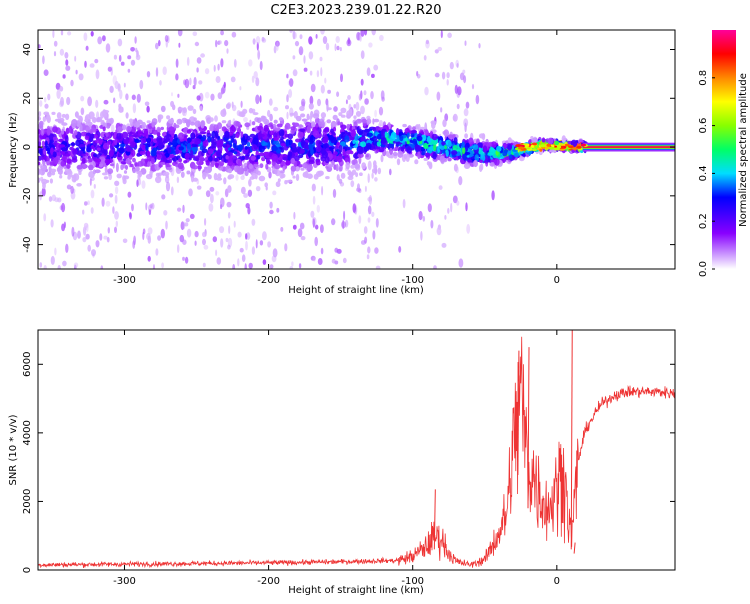 This screenshot has width=750, height=604. Describe the element at coordinates (124, 280) in the screenshot. I see `x-tick-label: -300` at that location.